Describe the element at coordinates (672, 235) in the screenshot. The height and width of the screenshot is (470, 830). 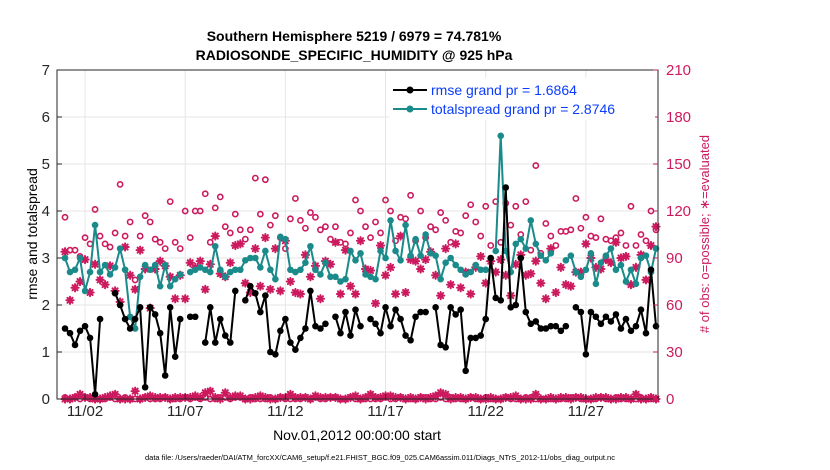
I see `right-axis-ticks: 0 30 60 90 120 150 180 210` at that location.